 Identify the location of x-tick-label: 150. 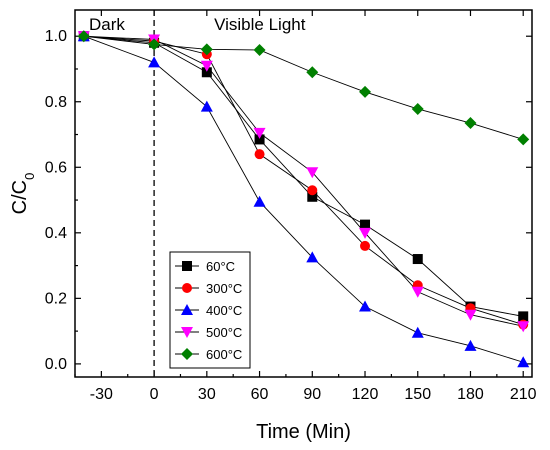
(417, 394).